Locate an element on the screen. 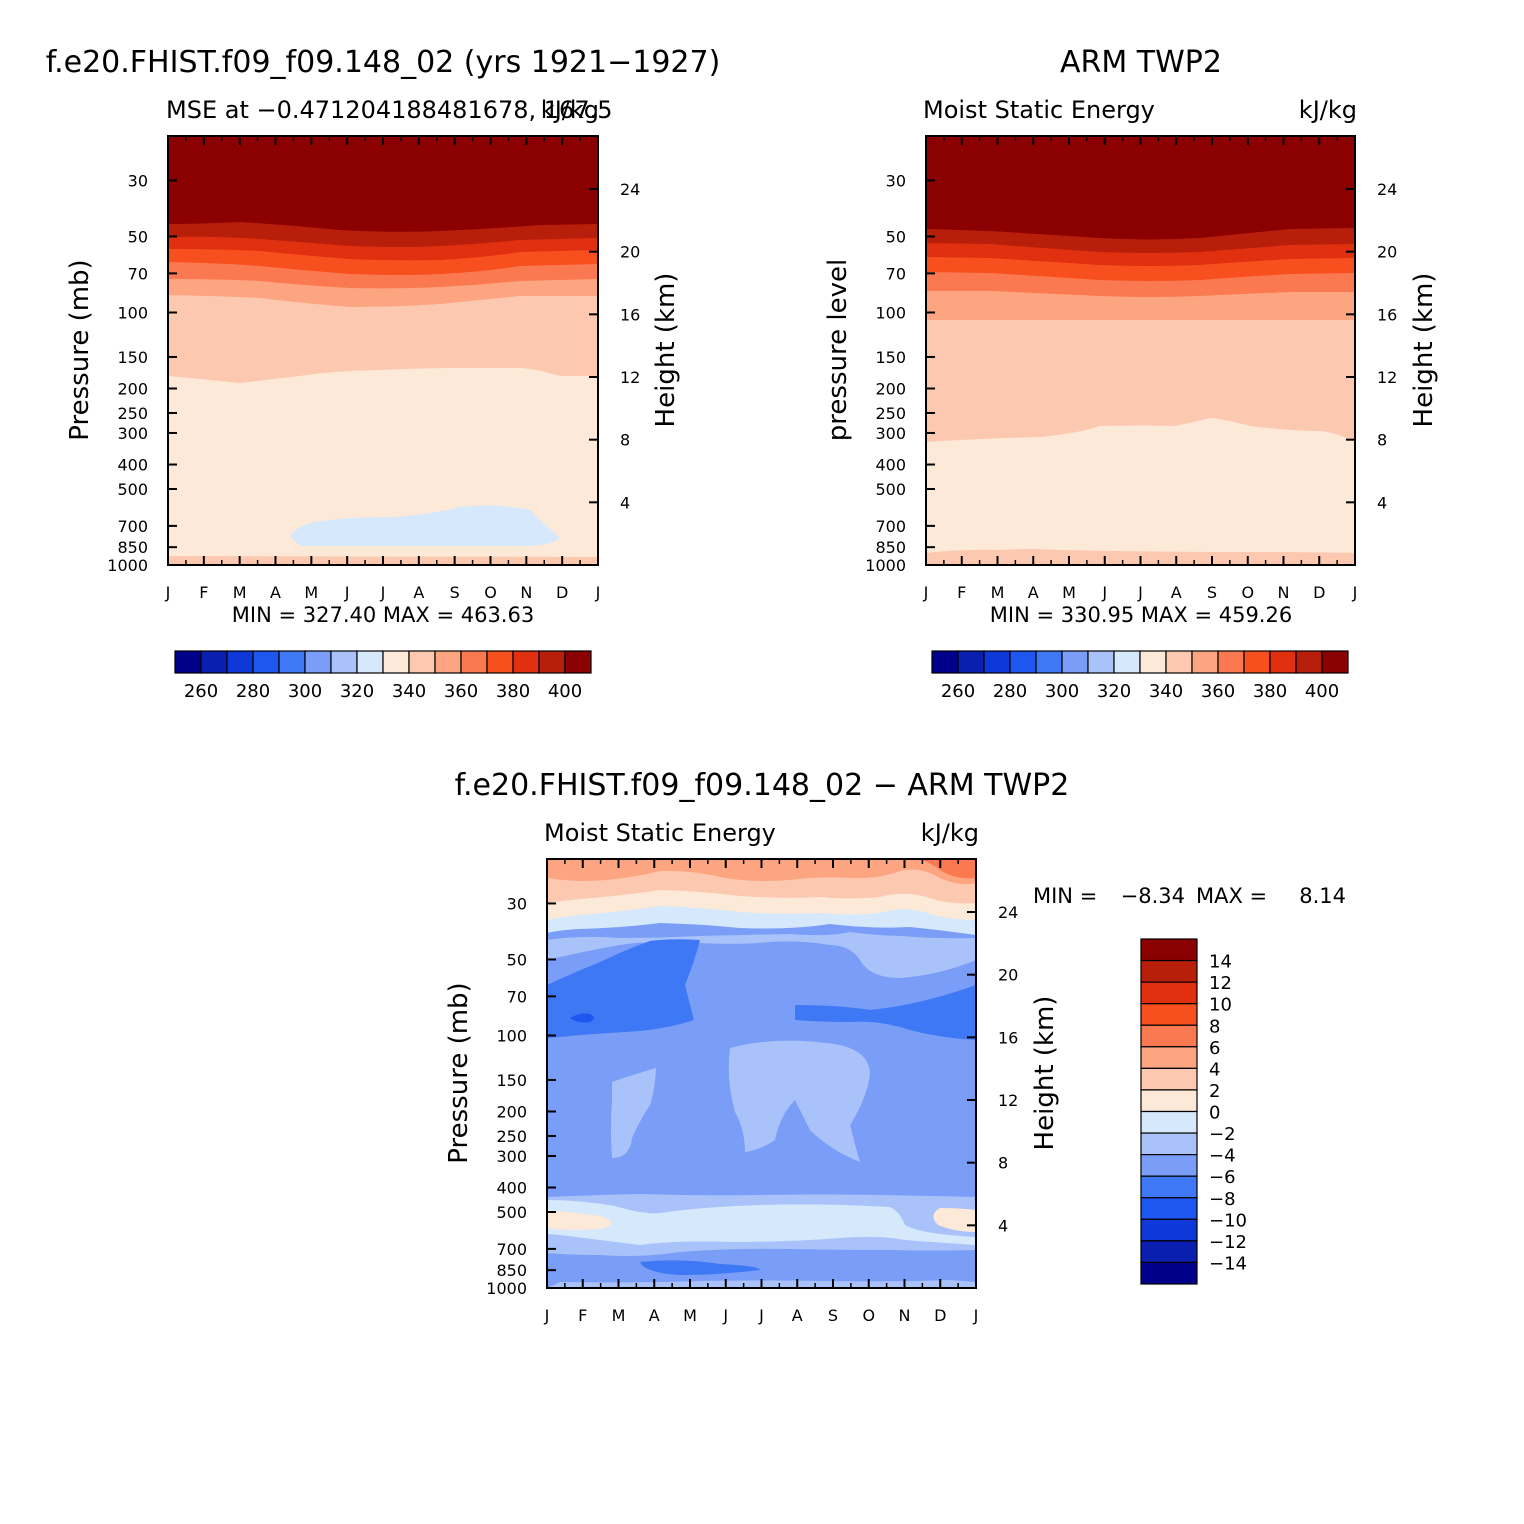 The width and height of the screenshot is (1524, 1524). p-tick-label: 30 is located at coordinates (517, 903).